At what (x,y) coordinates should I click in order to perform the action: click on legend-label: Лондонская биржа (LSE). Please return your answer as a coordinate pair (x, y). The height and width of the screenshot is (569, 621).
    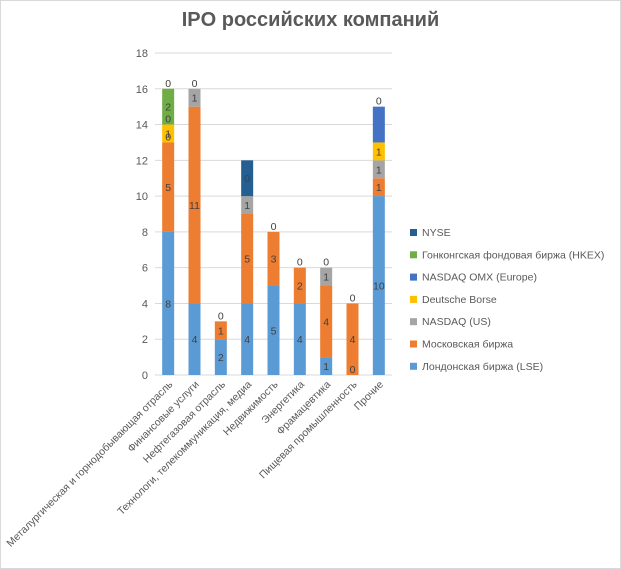
    Looking at the image, I should click on (482, 367).